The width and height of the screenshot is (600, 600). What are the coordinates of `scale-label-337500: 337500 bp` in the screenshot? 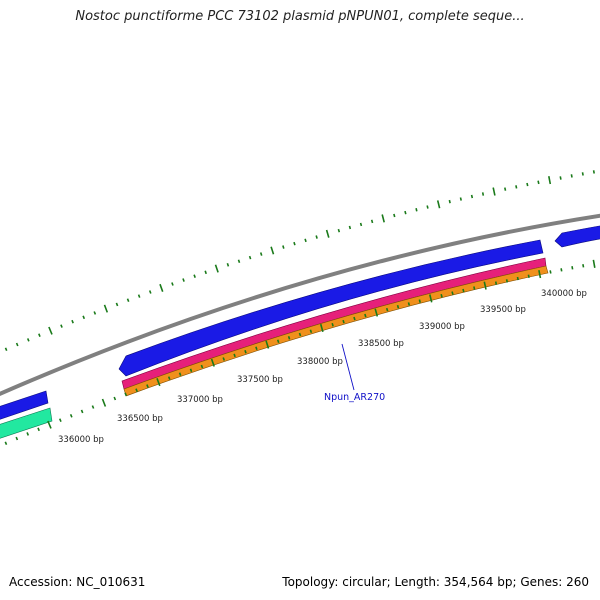 It's located at (260, 380).